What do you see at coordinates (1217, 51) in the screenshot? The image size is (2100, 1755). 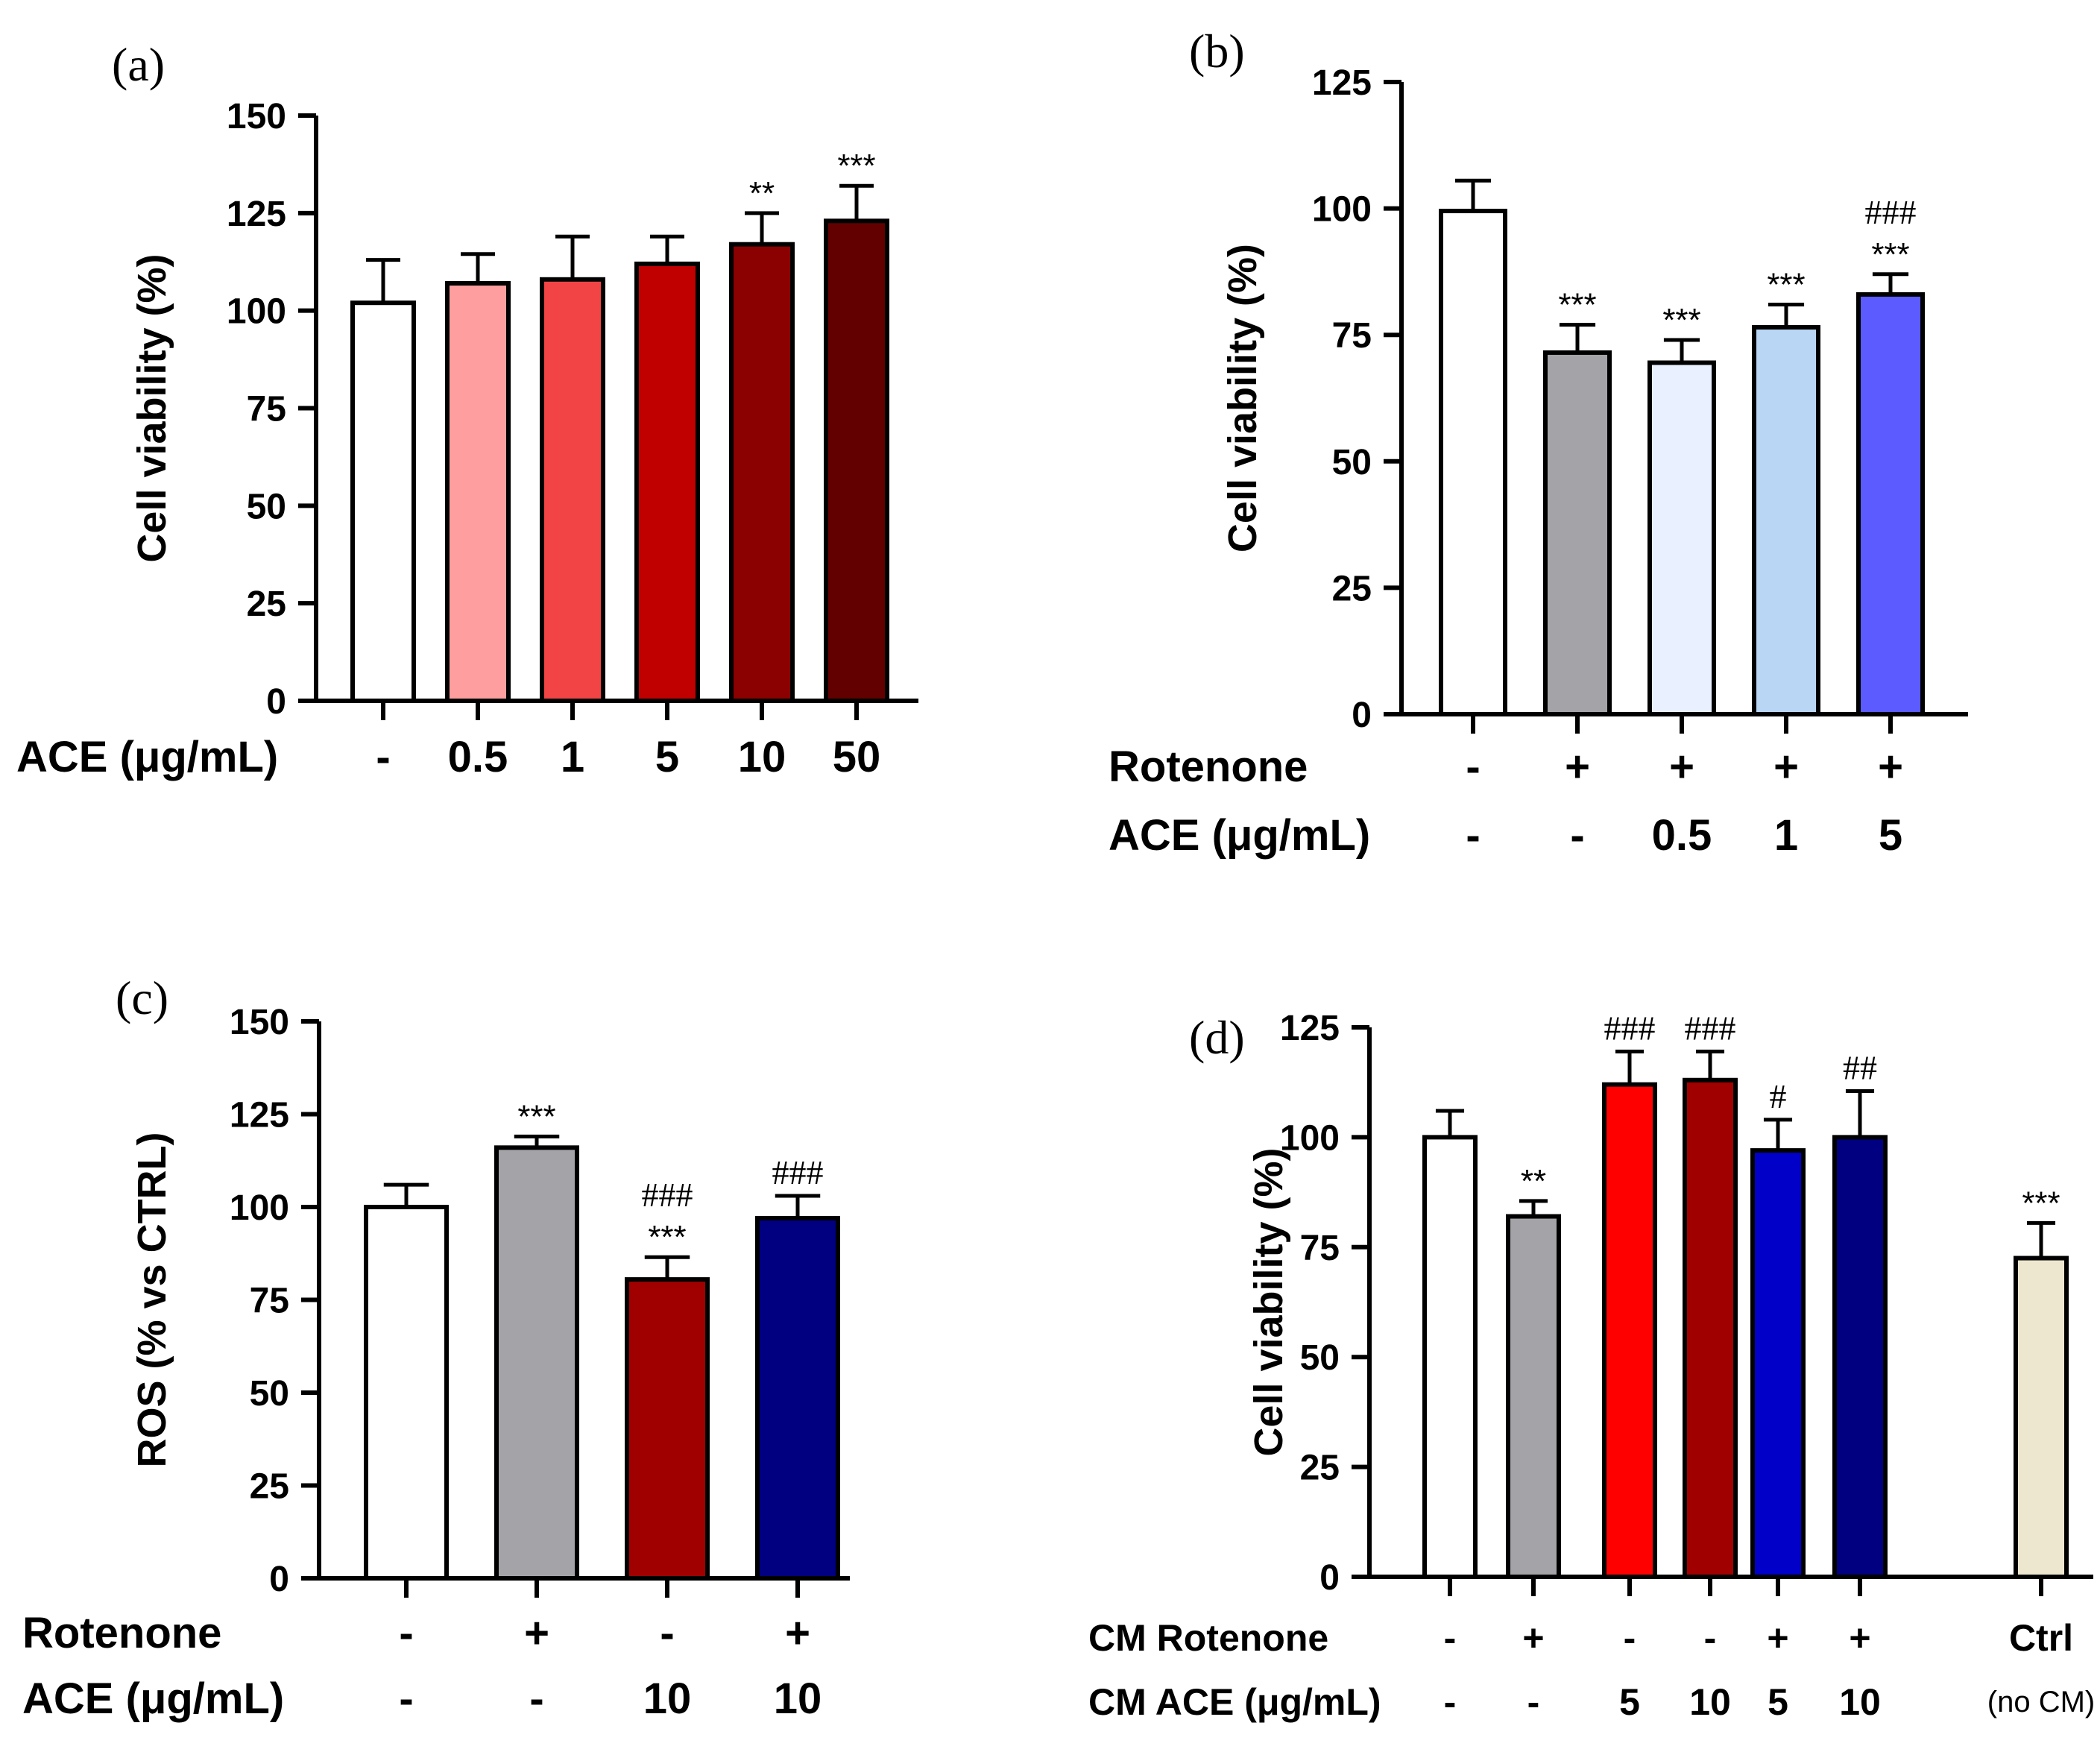 I see `panel-letter: (b)` at bounding box center [1217, 51].